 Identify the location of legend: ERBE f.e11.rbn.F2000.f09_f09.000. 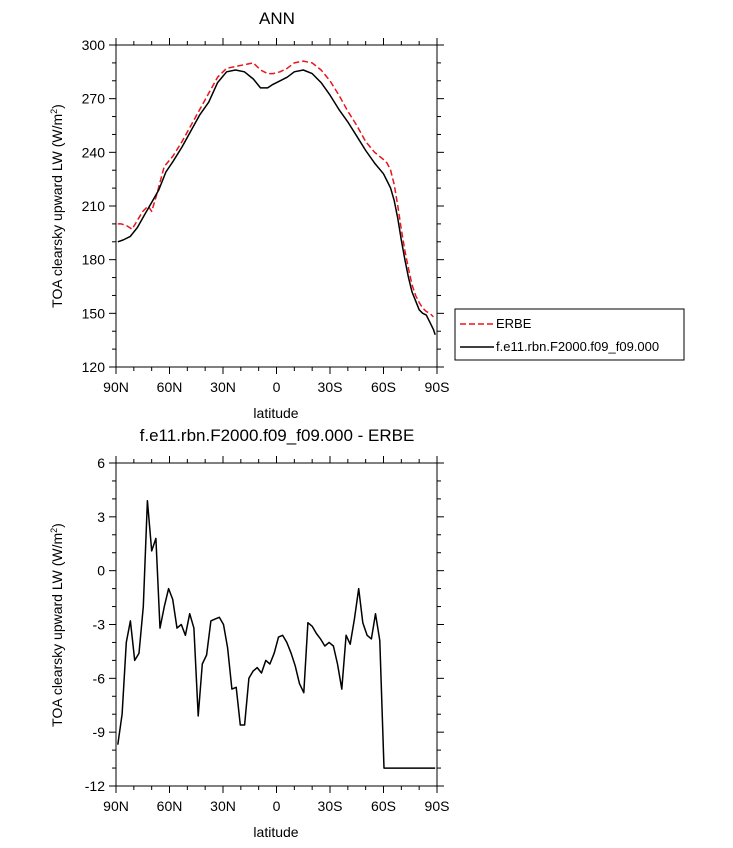
(569, 334).